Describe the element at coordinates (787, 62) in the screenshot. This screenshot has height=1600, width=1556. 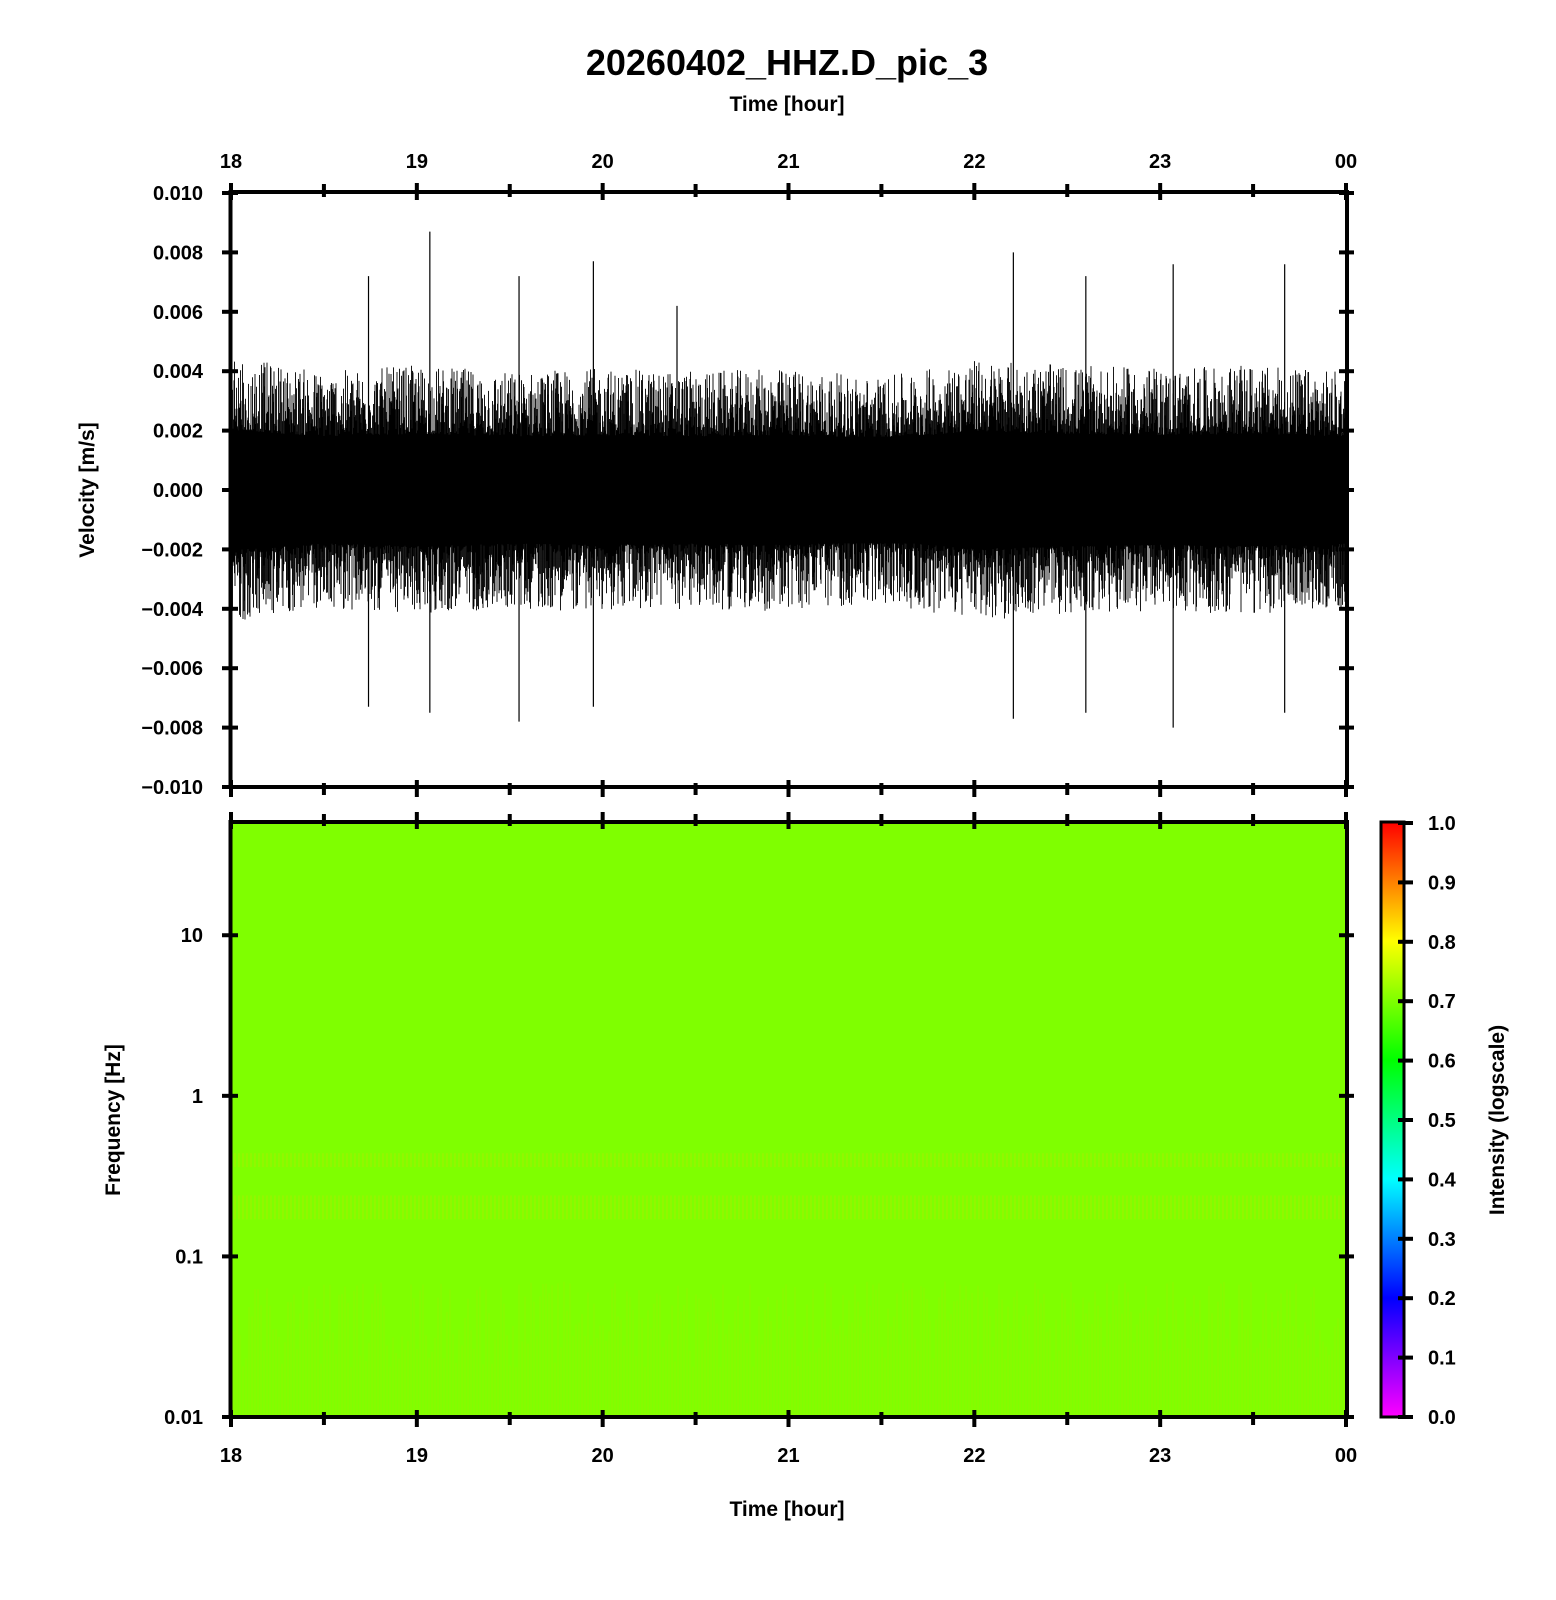
I see `figure-title: 20260402_HHZ.D_pic_3` at that location.